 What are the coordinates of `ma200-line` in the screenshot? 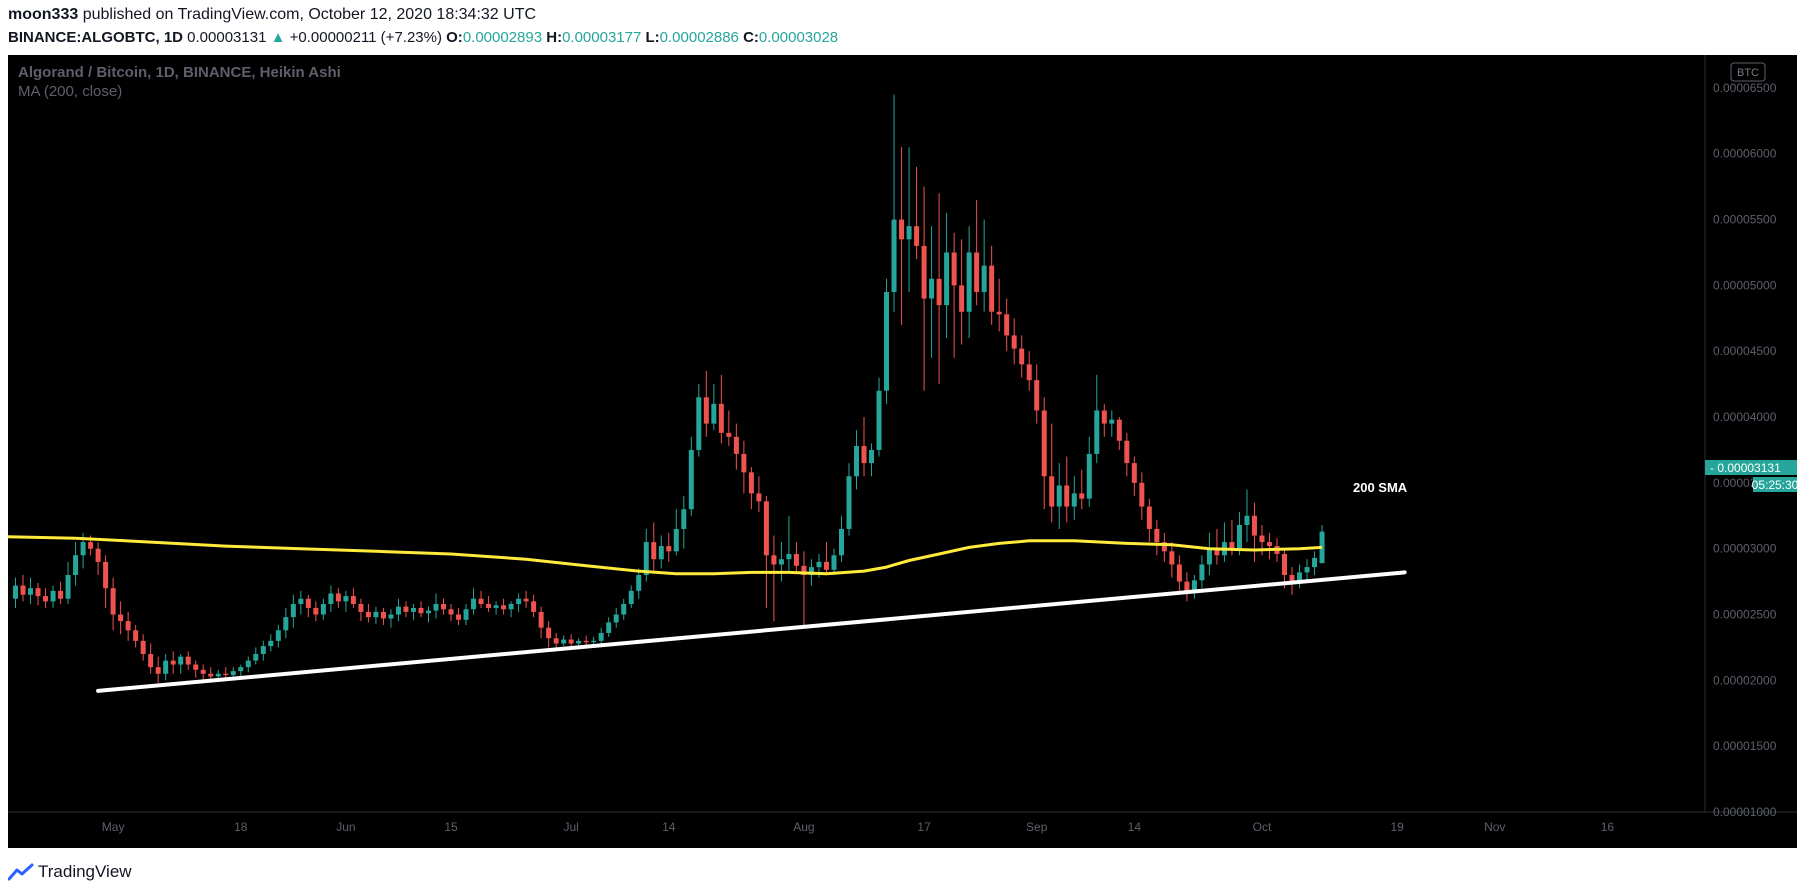 It's located at (665, 555).